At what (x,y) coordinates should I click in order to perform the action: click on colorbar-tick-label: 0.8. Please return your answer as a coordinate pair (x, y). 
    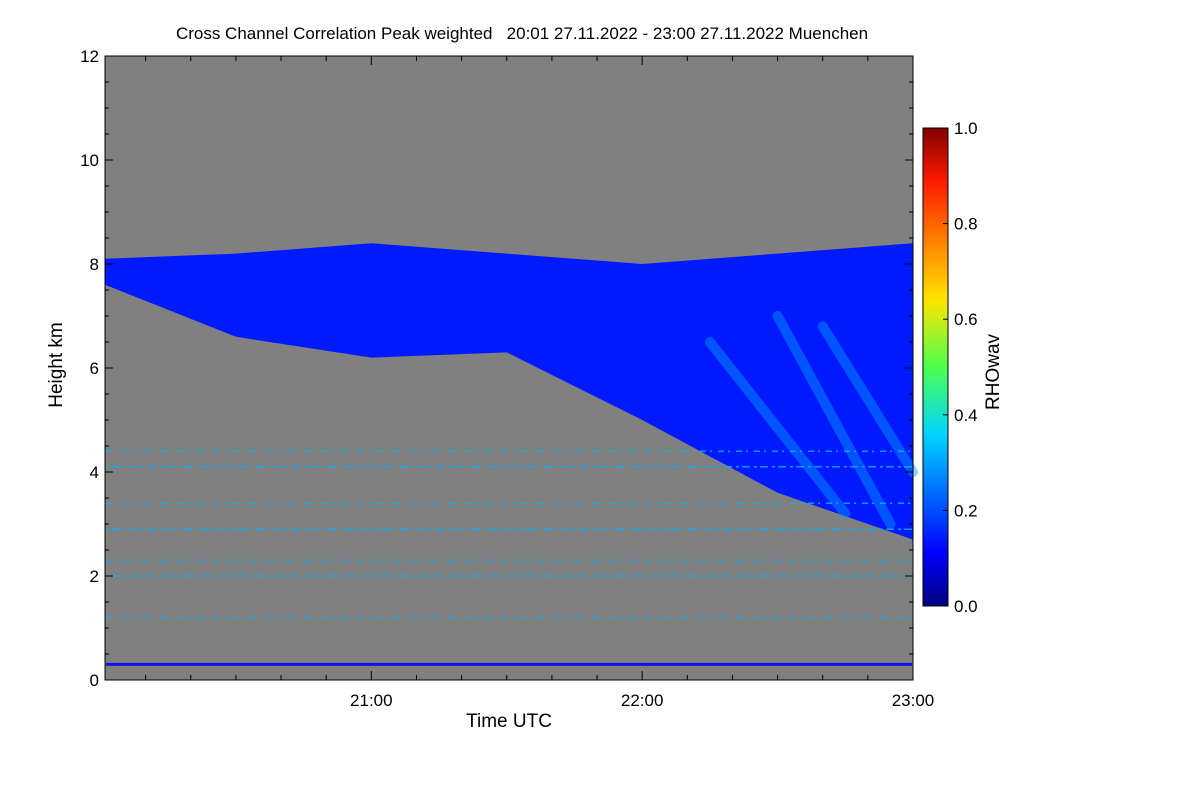
    Looking at the image, I should click on (966, 224).